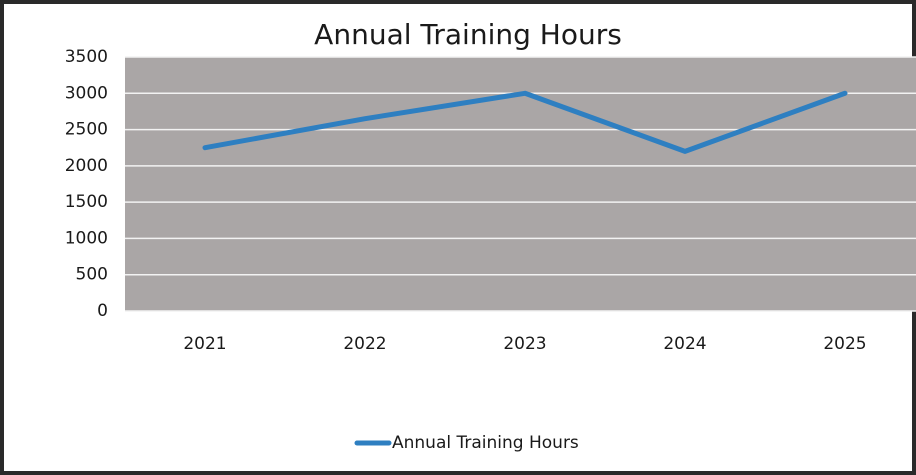  Describe the element at coordinates (86, 130) in the screenshot. I see `y-tick-label: 2500` at that location.